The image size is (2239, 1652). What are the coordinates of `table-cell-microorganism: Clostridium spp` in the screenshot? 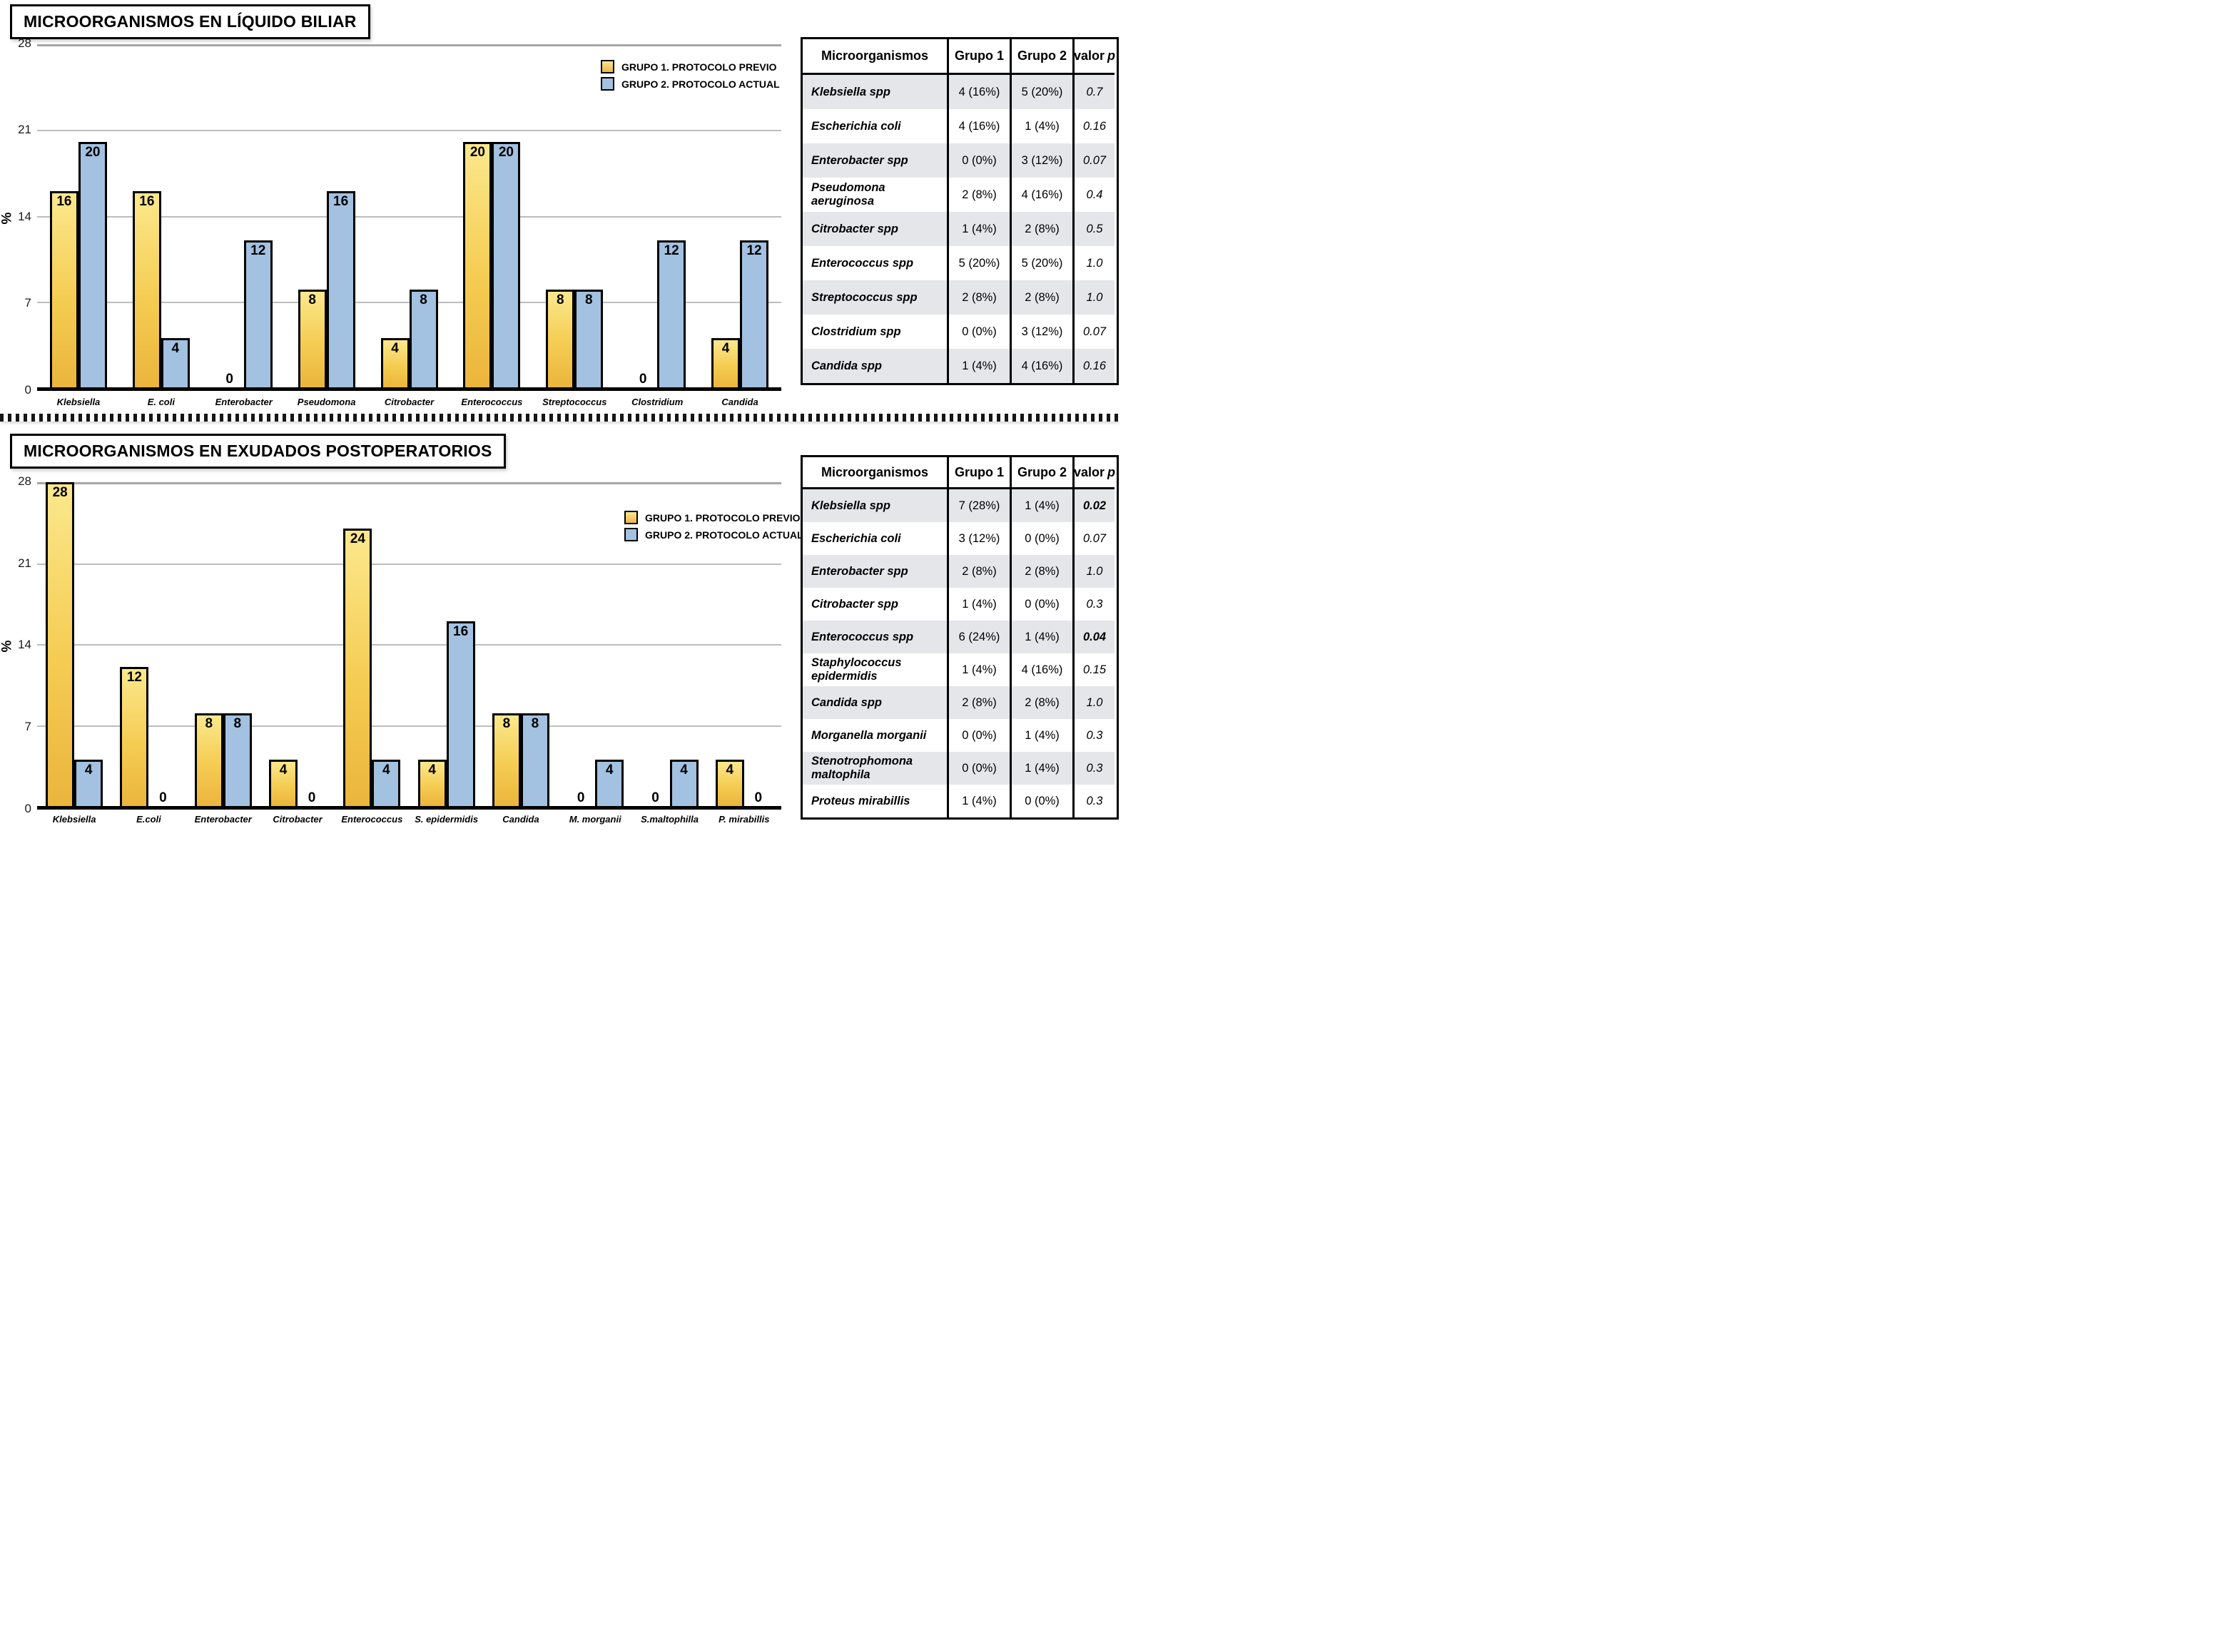 It's located at (856, 331).